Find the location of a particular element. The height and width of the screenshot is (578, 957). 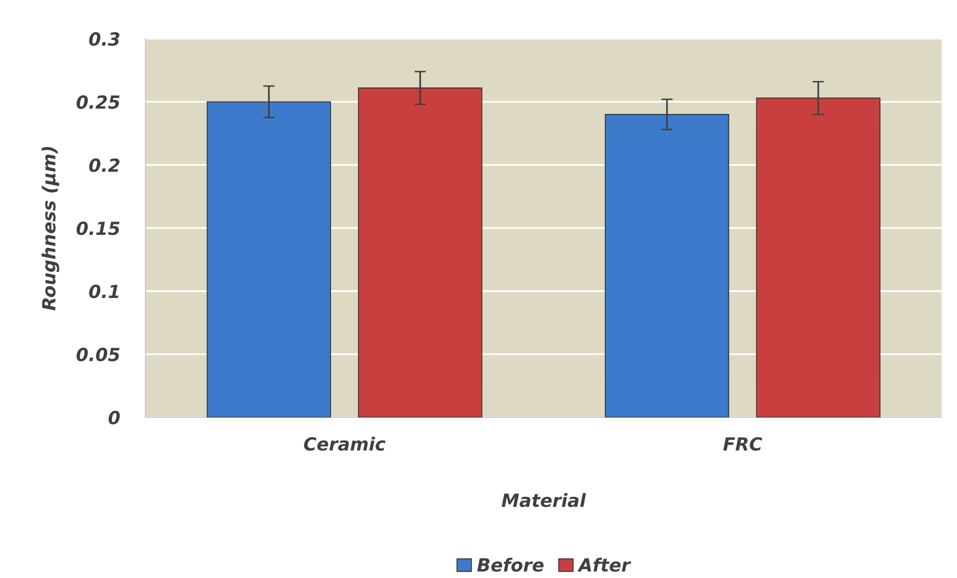

y-tick-label: 0.3 is located at coordinates (104, 39).